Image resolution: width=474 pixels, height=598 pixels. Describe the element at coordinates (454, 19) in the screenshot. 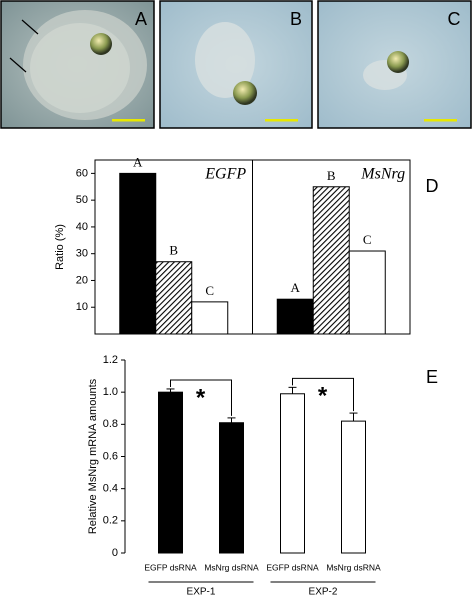

I see `panel-label: C` at that location.